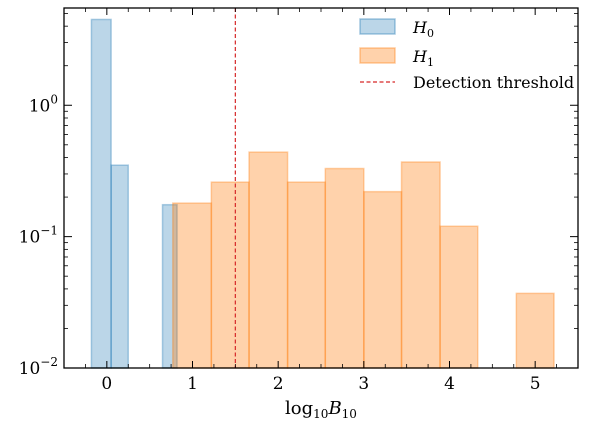 Image resolution: width=598 pixels, height=421 pixels. I want to click on legend: H0 H1 Detection threshold, so click(466, 55).